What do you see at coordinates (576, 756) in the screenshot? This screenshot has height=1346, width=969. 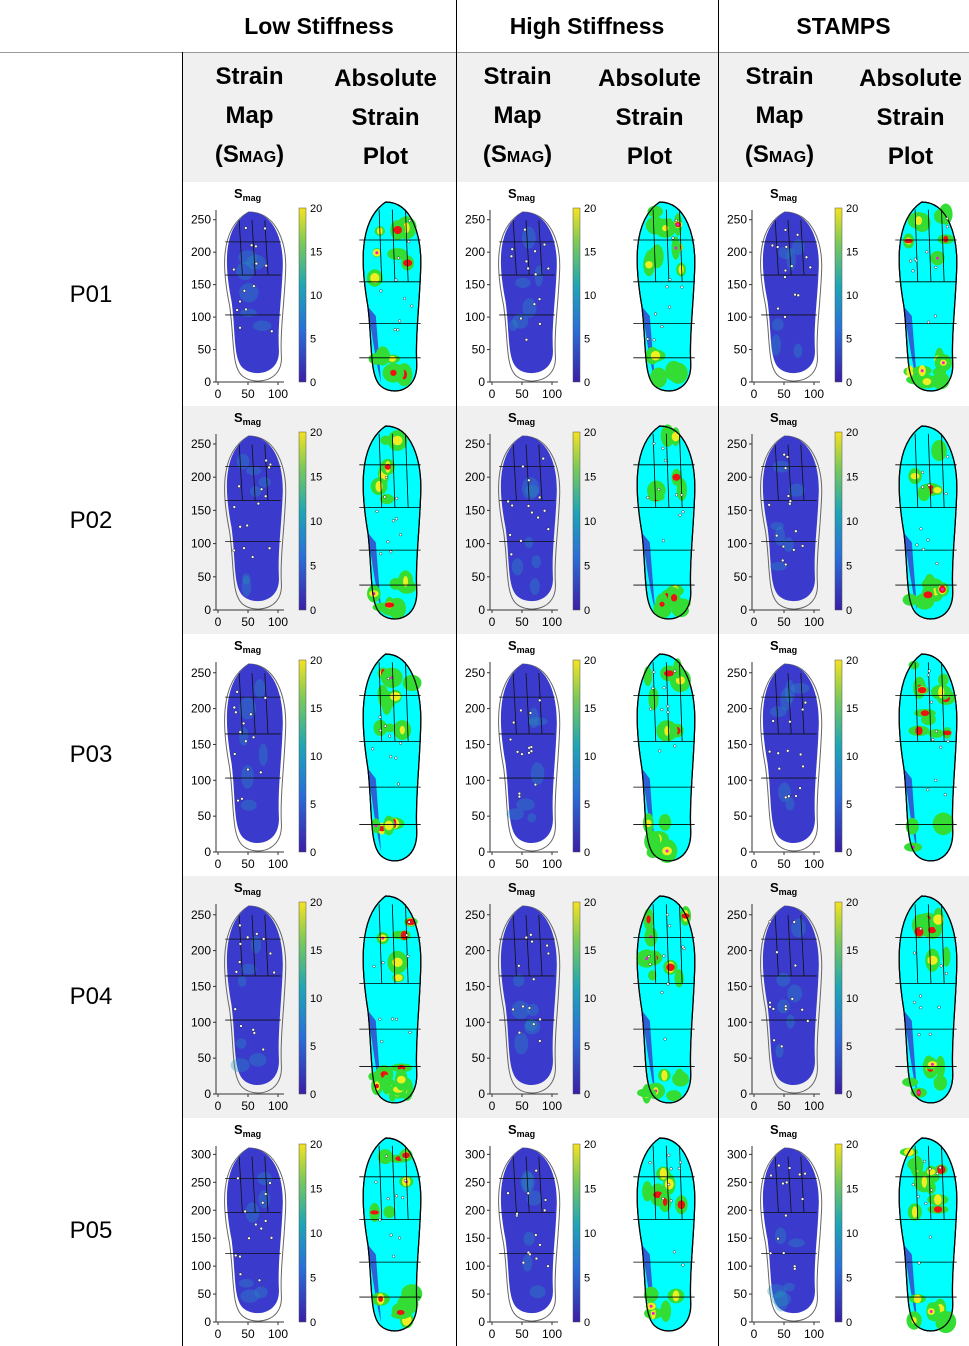 I see `colorbar` at bounding box center [576, 756].